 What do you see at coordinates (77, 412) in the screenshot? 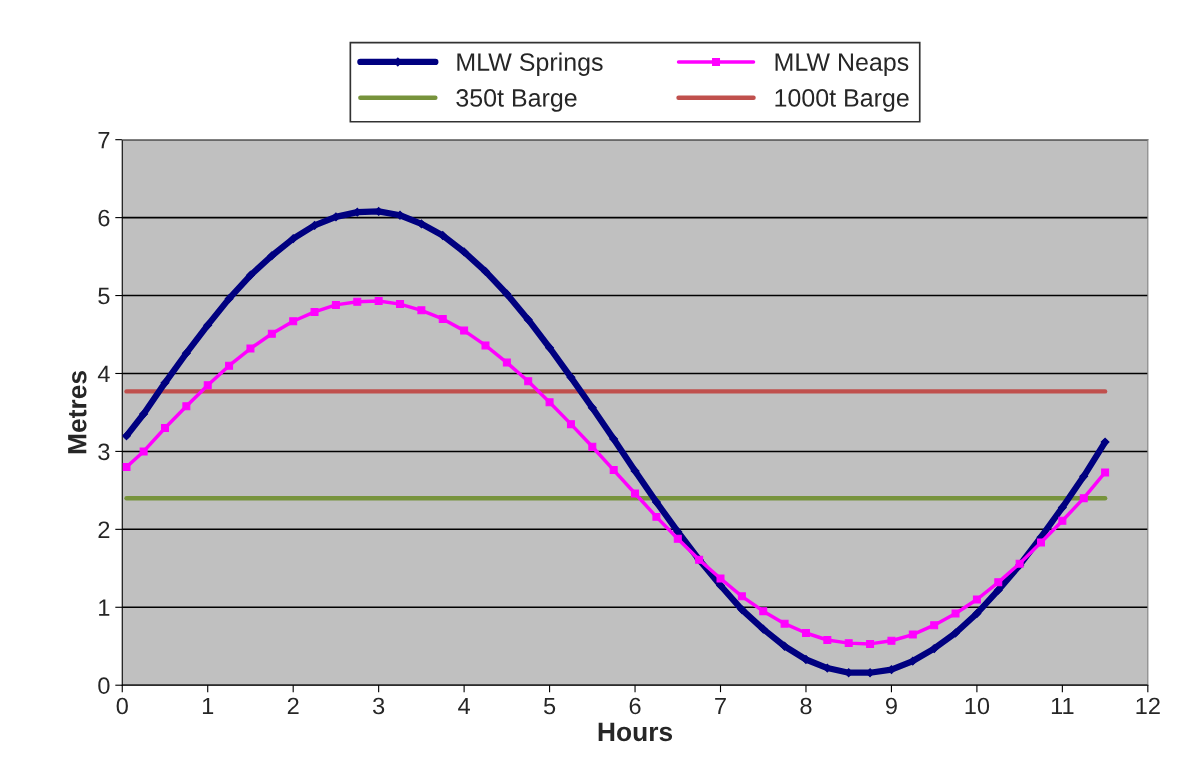
I see `y-axis-title: Metres` at bounding box center [77, 412].